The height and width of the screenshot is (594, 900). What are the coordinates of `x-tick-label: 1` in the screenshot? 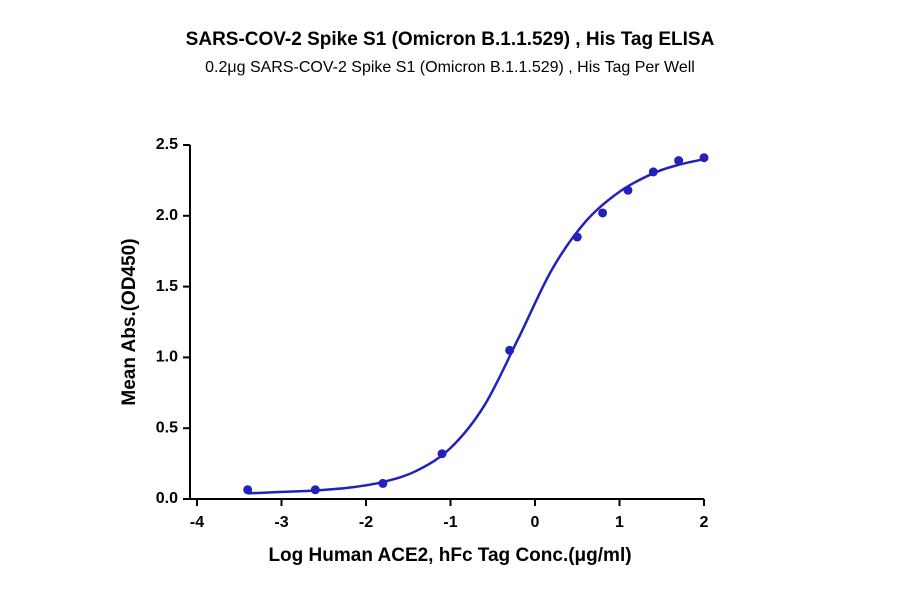 It's located at (619, 522).